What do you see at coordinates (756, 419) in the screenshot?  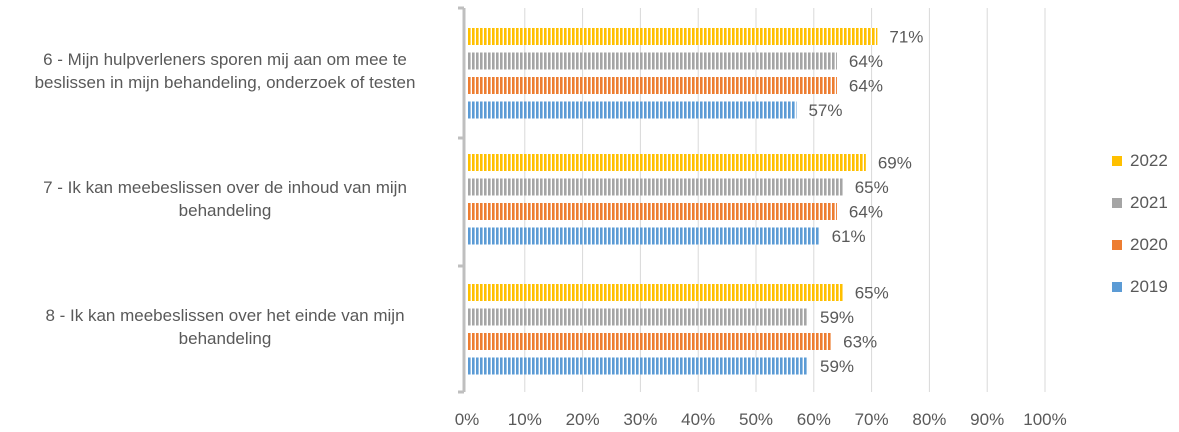 I see `x-tick-label: 50%` at bounding box center [756, 419].